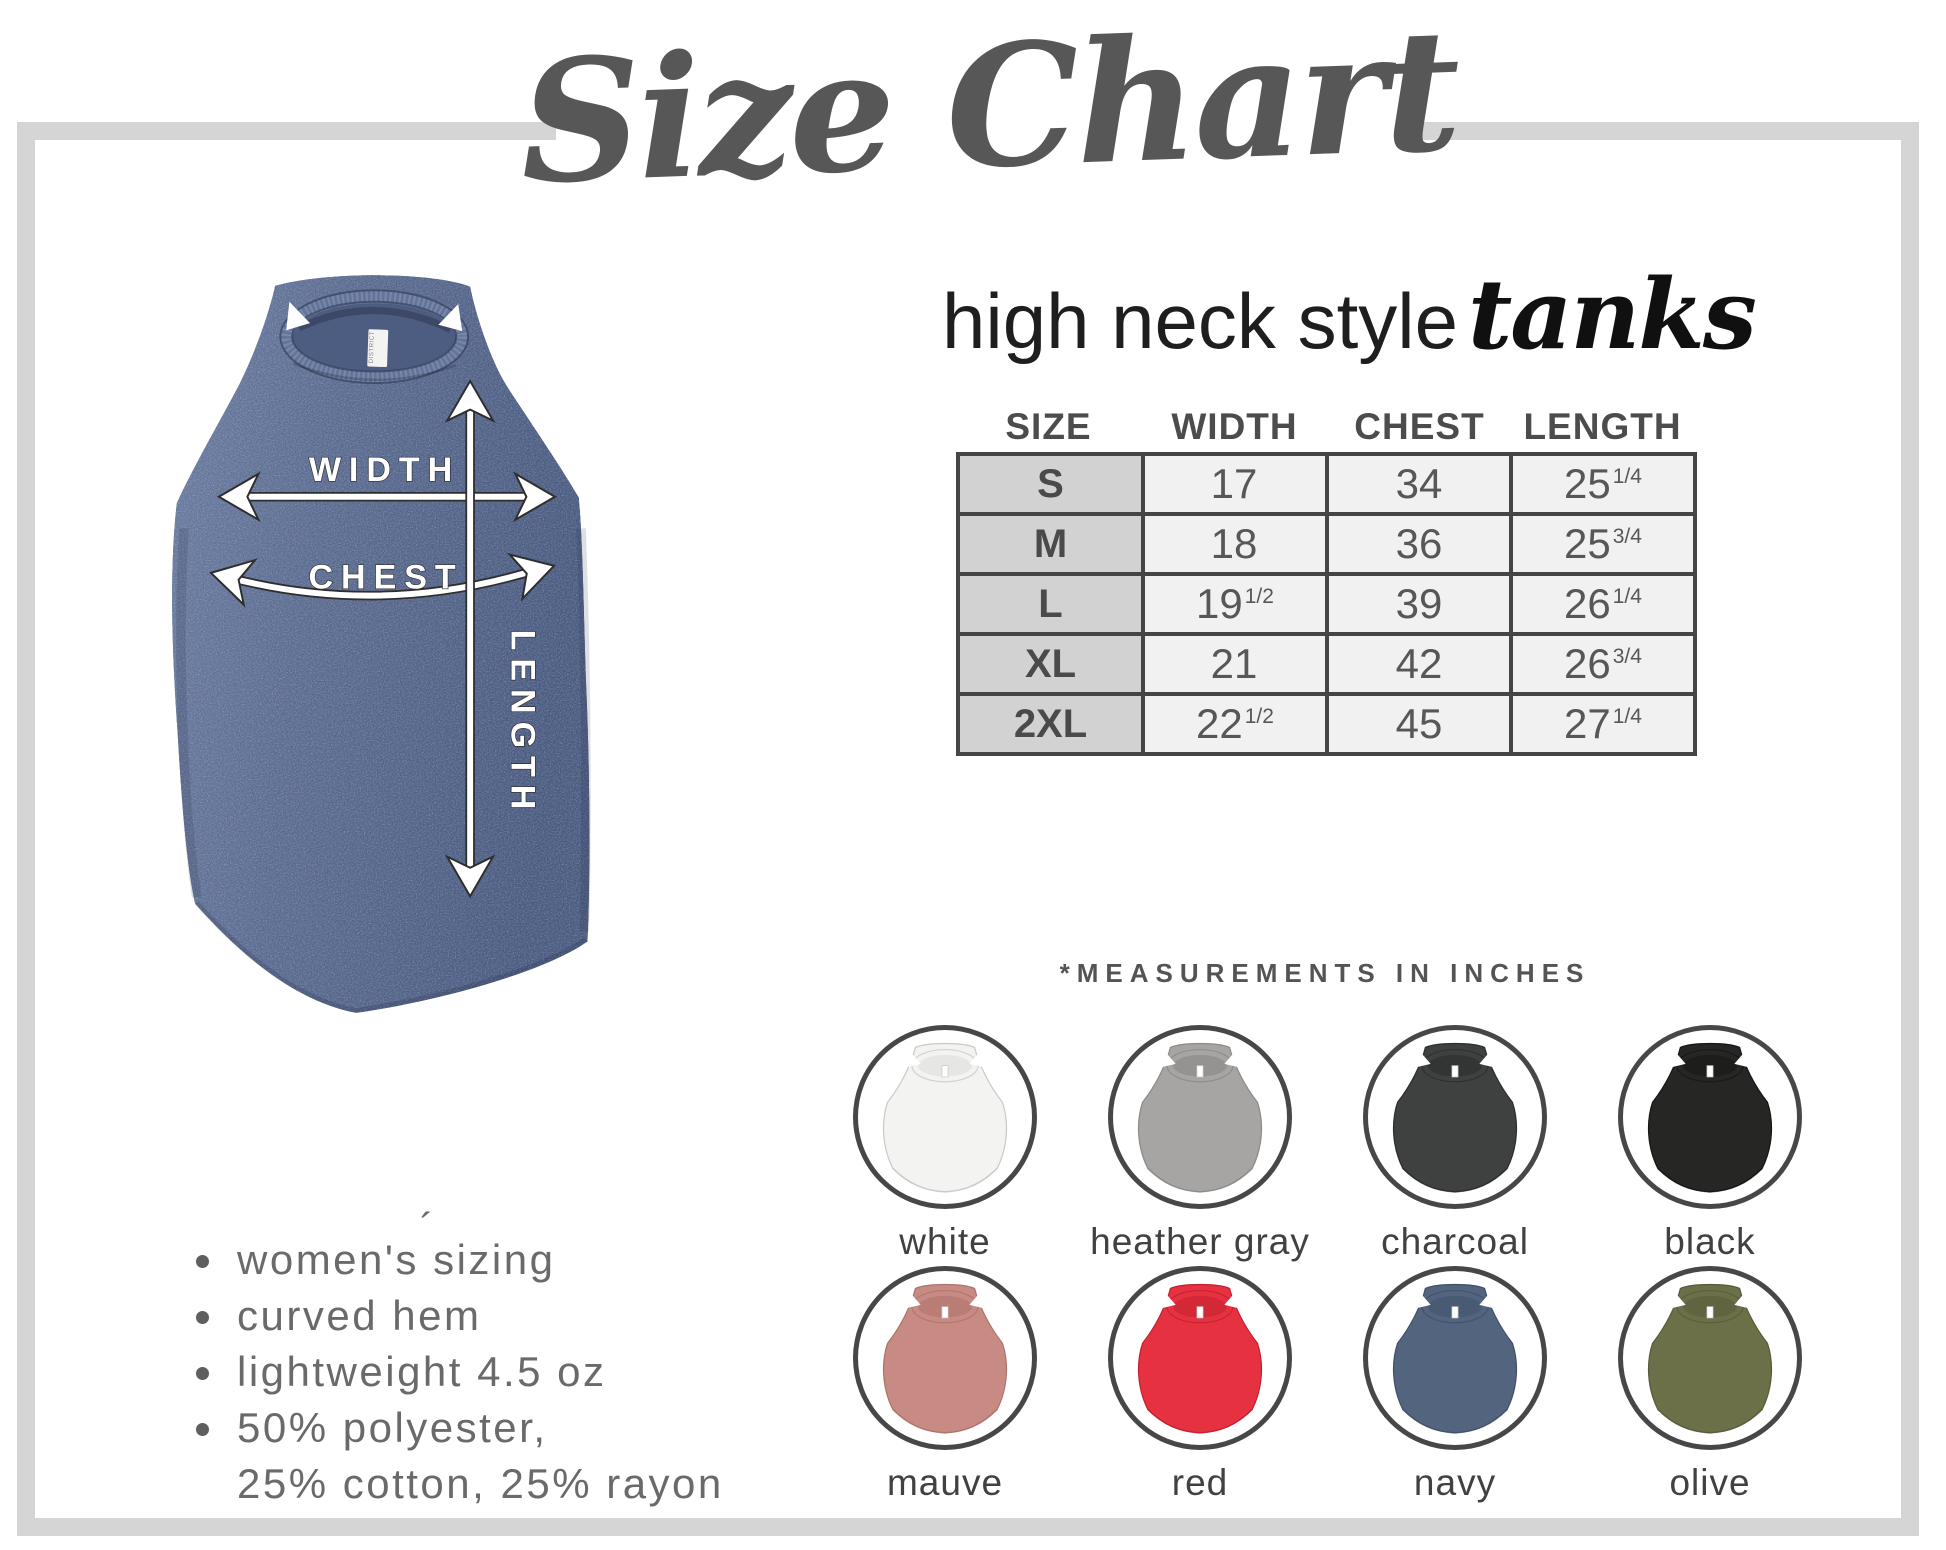 The image size is (1946, 1550). I want to click on table-row: 2XL 221/2 45 271/4, so click(1326, 724).